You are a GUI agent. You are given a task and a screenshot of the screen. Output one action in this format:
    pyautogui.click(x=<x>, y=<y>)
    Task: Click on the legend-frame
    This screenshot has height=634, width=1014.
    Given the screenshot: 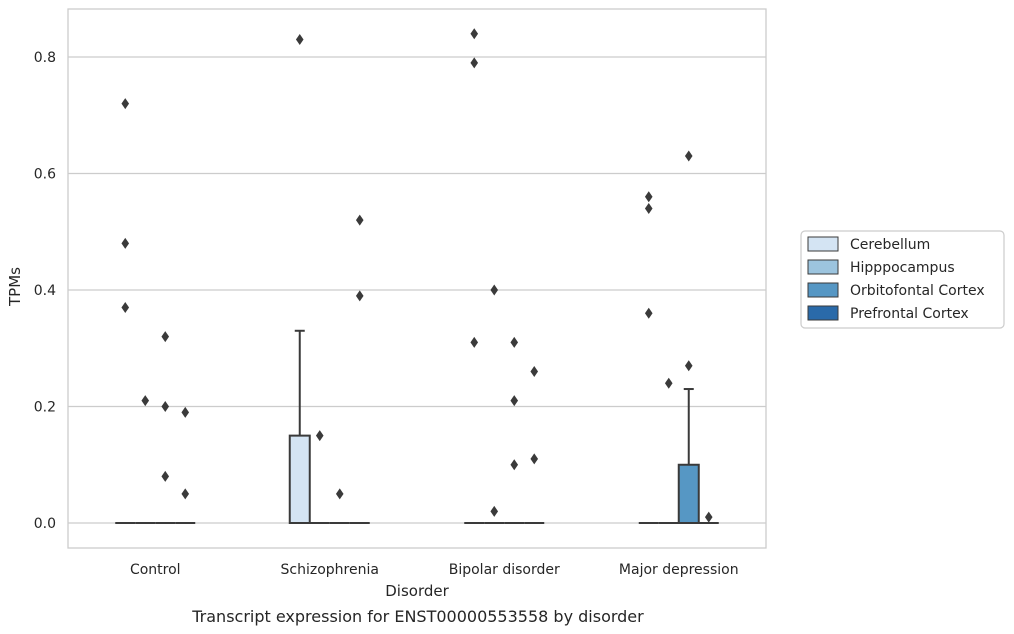 What is the action you would take?
    pyautogui.click(x=902, y=279)
    